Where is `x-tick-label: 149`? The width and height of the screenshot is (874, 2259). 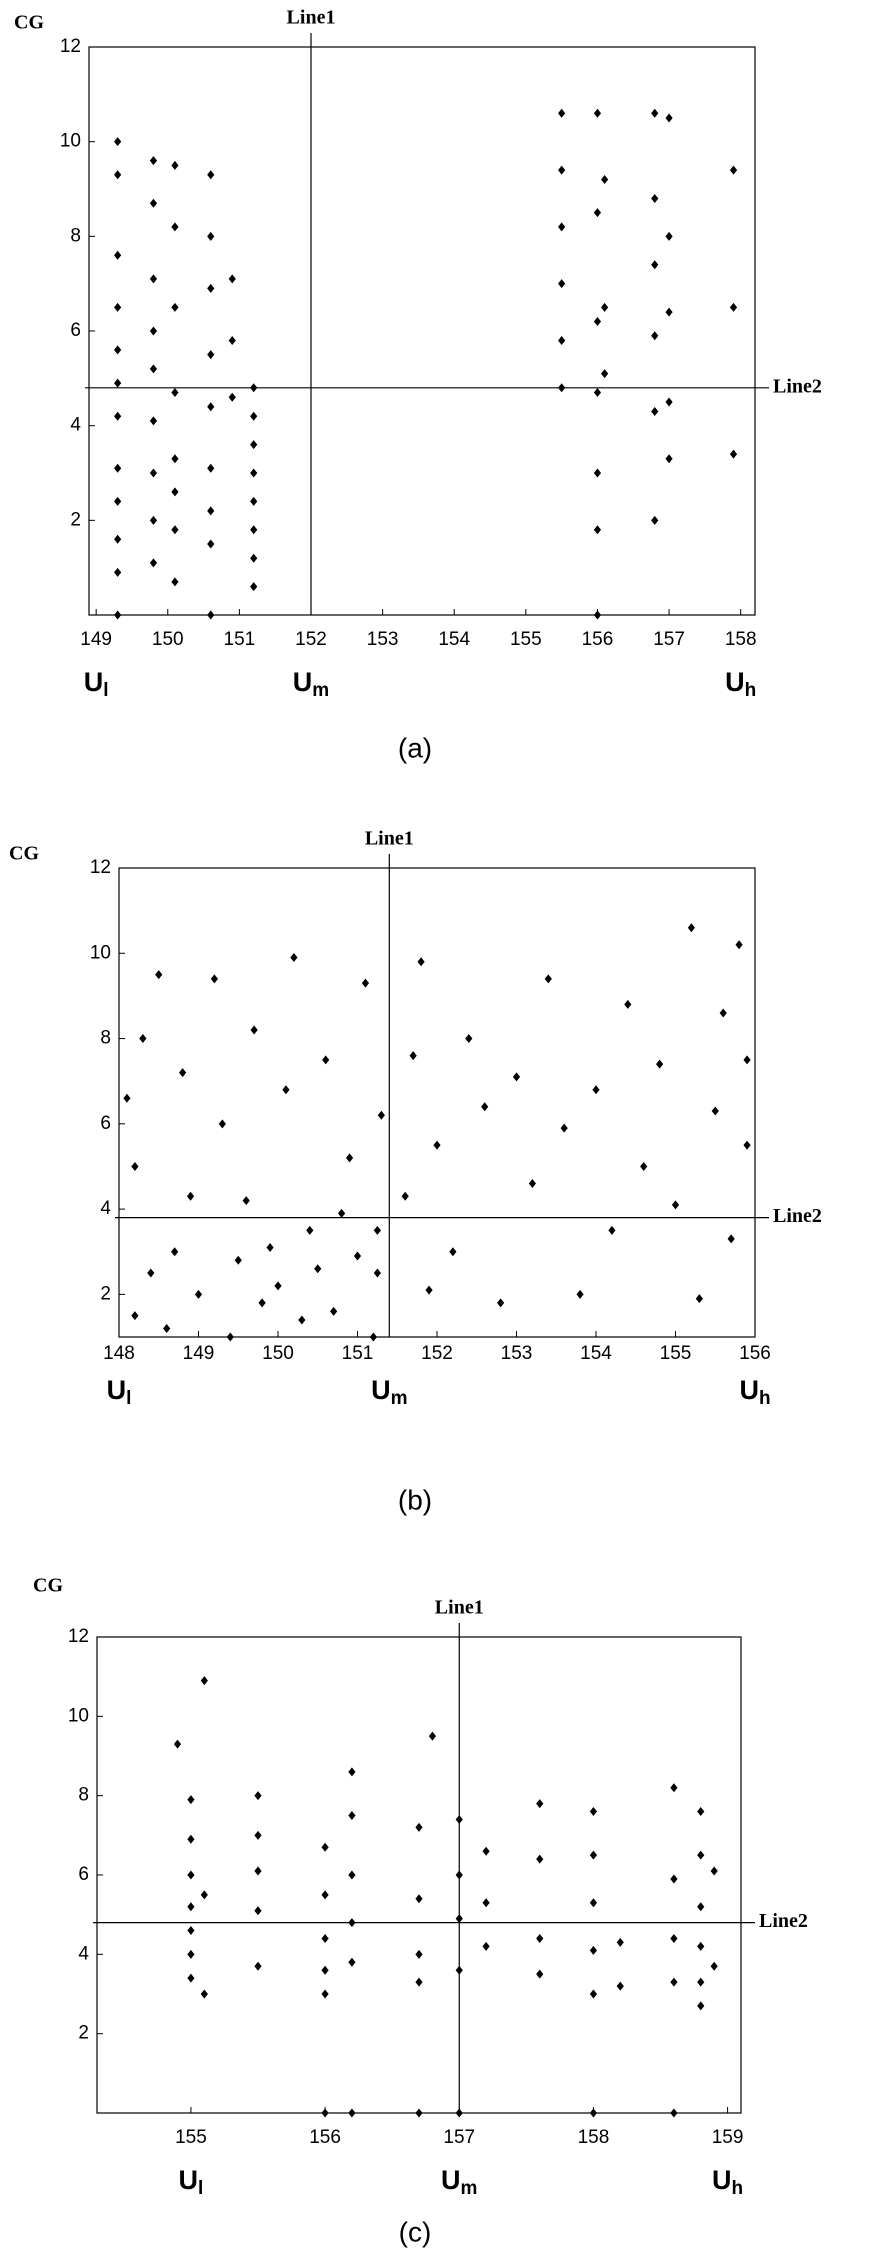 x-tick-label: 149 is located at coordinates (199, 1353).